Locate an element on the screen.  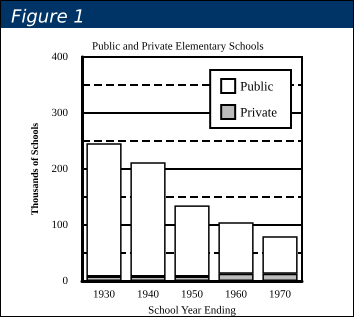
x-tick-label: 1930 is located at coordinates (104, 294).